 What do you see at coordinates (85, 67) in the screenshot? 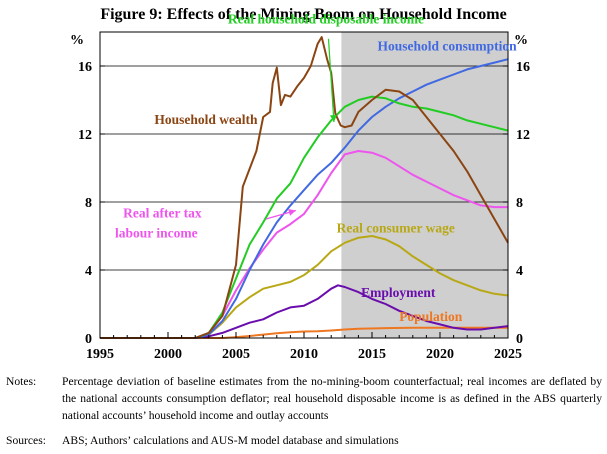
I see `y-tick-label-left: 16` at bounding box center [85, 67].